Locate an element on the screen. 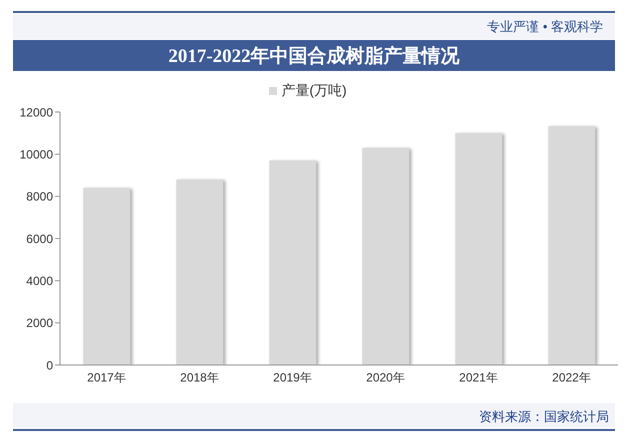 Image resolution: width=628 pixels, height=437 pixels. y-tick-label: 0 is located at coordinates (50, 365).